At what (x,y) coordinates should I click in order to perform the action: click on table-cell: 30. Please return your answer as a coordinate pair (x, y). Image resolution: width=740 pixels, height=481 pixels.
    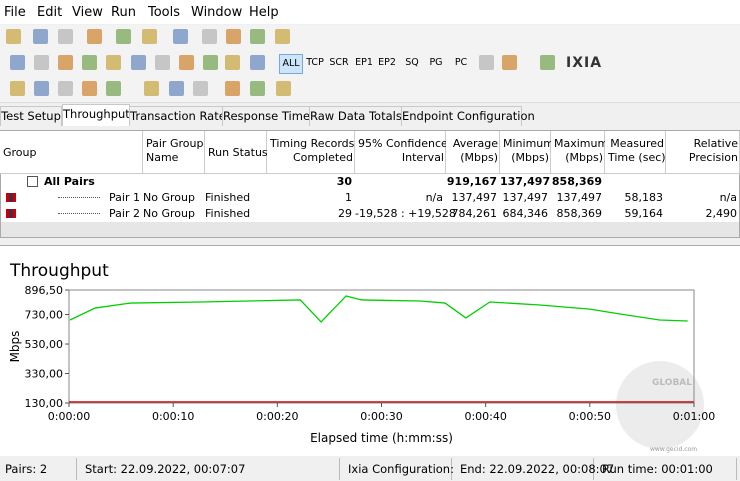
    Looking at the image, I should click on (344, 181).